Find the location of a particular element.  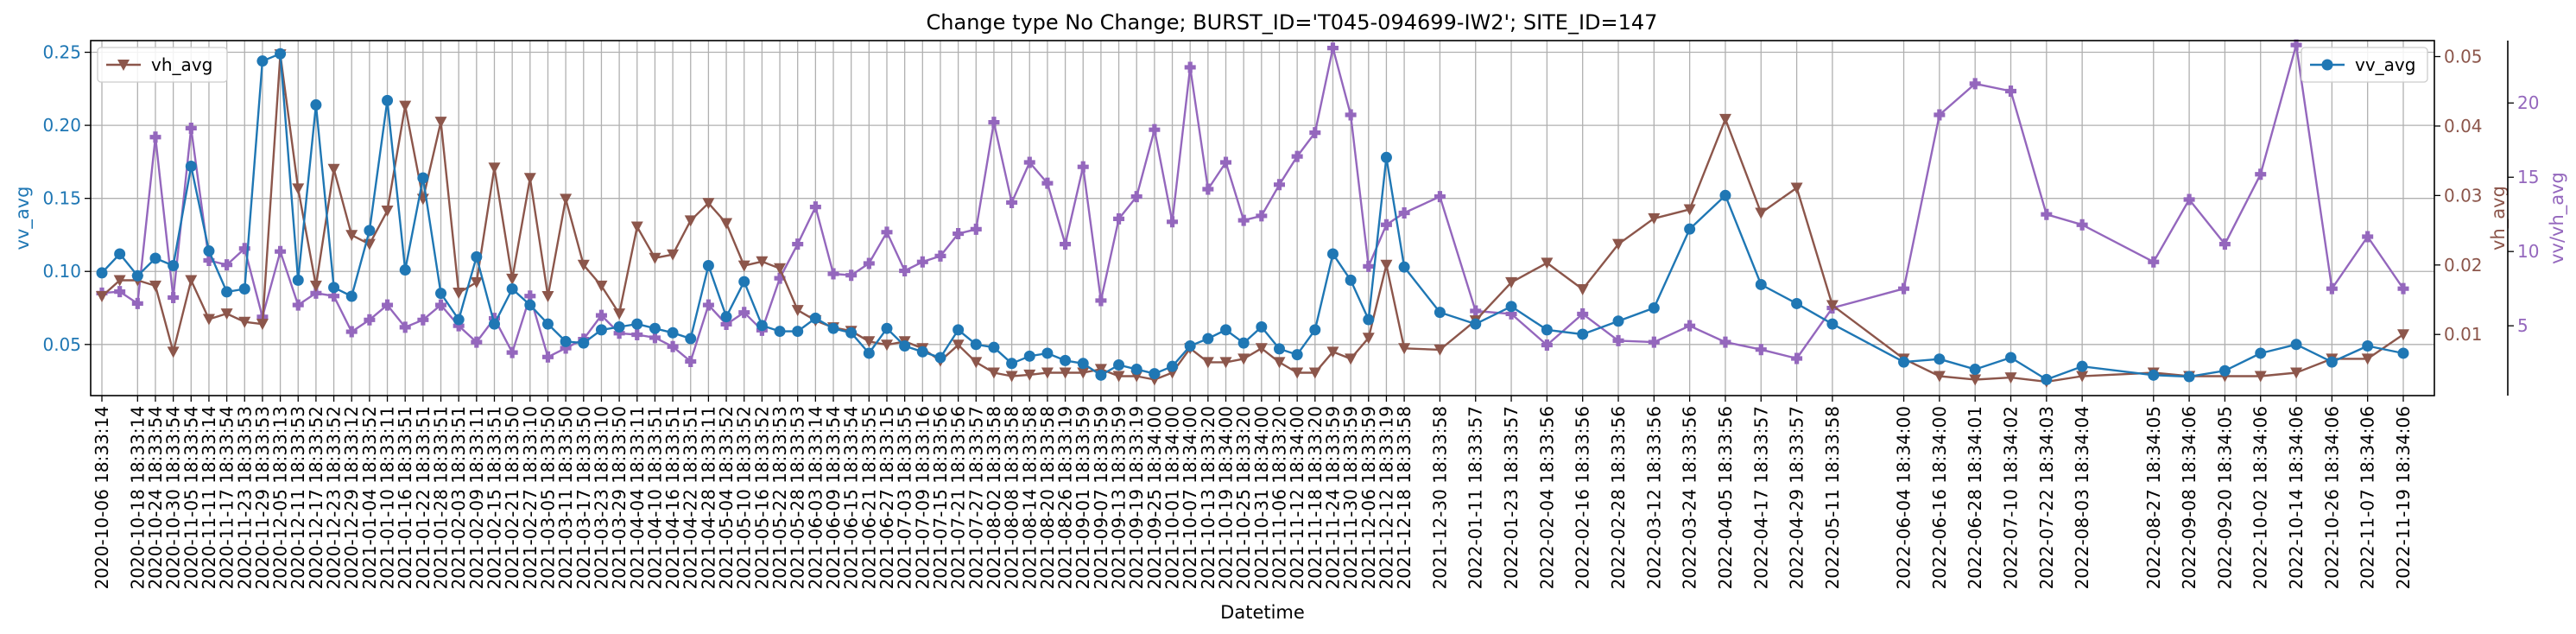

x-tick-label: 2022-10-14 18:34:06 is located at coordinates (2296, 497).